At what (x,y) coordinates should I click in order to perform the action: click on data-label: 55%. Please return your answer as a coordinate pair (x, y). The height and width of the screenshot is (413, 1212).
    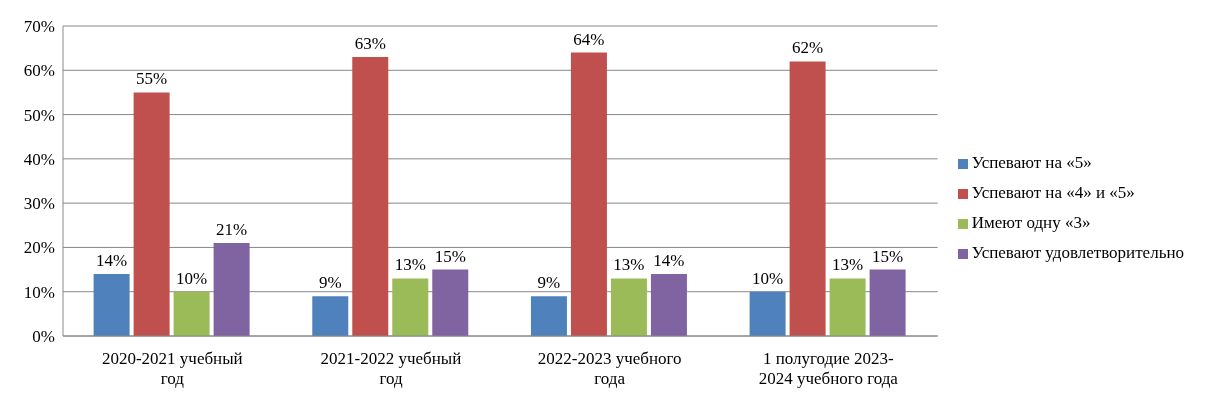
    Looking at the image, I should click on (152, 79).